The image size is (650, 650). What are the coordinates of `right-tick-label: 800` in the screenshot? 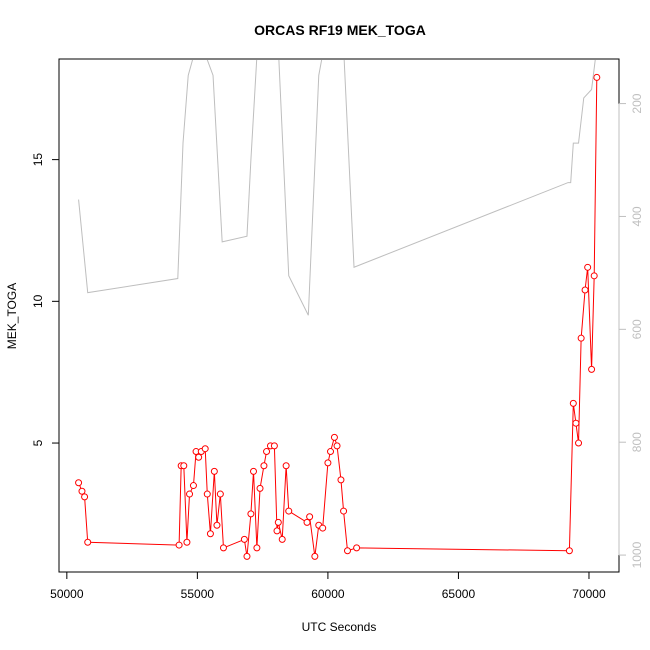 It's located at (637, 442).